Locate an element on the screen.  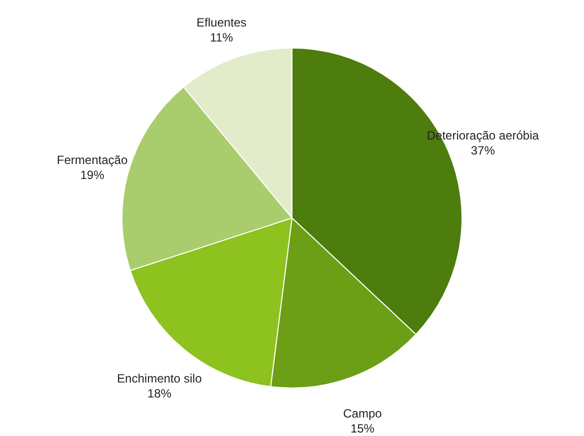
slice-label: Efluentes is located at coordinates (221, 22).